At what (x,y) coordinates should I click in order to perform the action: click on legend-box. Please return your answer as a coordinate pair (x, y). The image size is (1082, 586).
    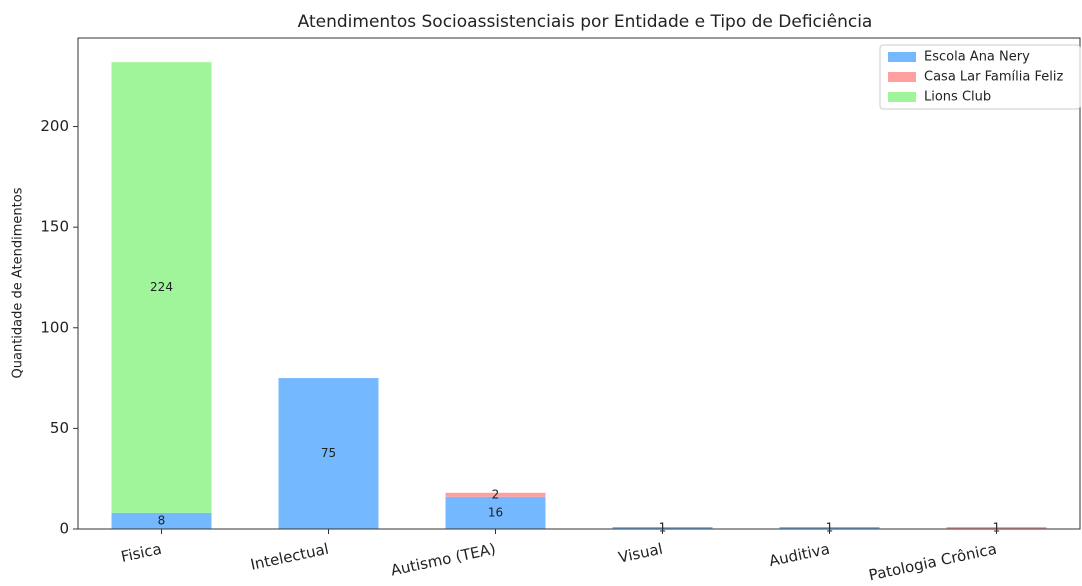
    Looking at the image, I should click on (980, 77).